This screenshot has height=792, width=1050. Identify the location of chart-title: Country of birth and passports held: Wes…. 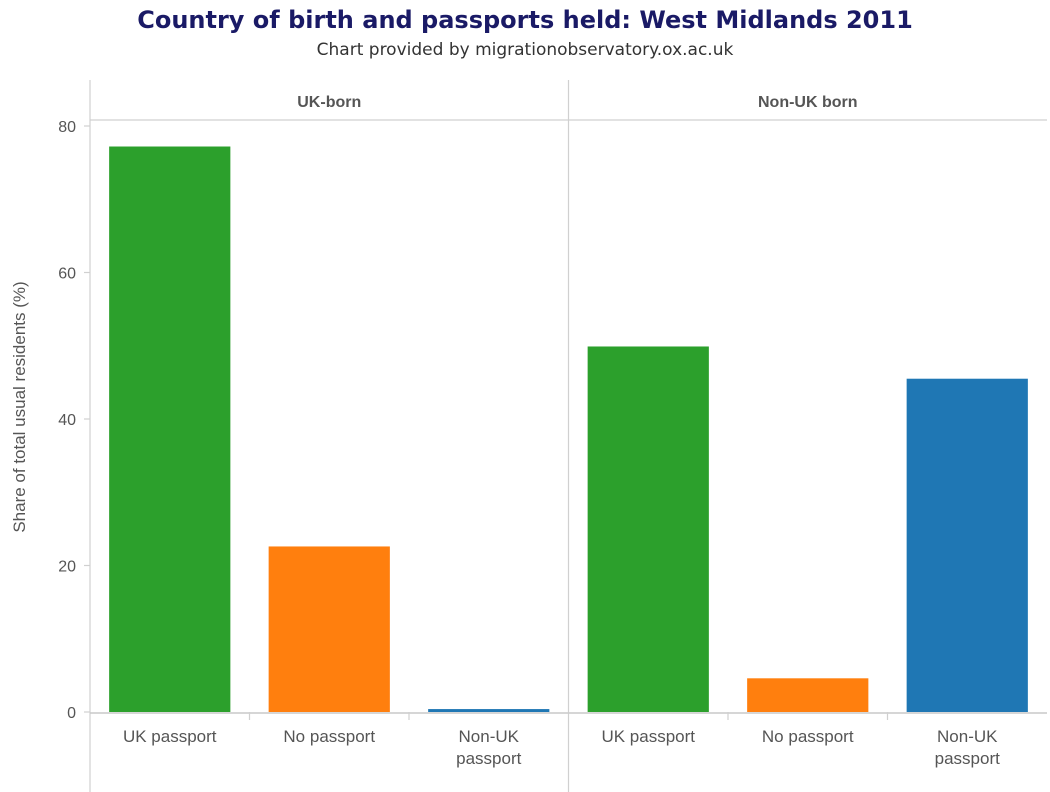
(525, 20).